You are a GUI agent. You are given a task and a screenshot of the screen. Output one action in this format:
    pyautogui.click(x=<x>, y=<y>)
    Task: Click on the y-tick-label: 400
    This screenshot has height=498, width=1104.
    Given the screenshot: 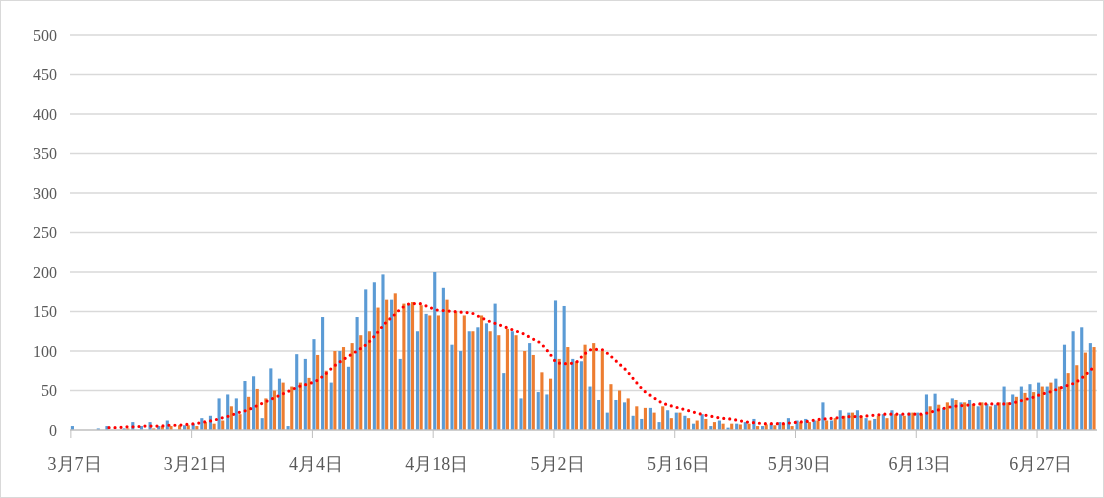 What is the action you would take?
    pyautogui.click(x=45, y=114)
    